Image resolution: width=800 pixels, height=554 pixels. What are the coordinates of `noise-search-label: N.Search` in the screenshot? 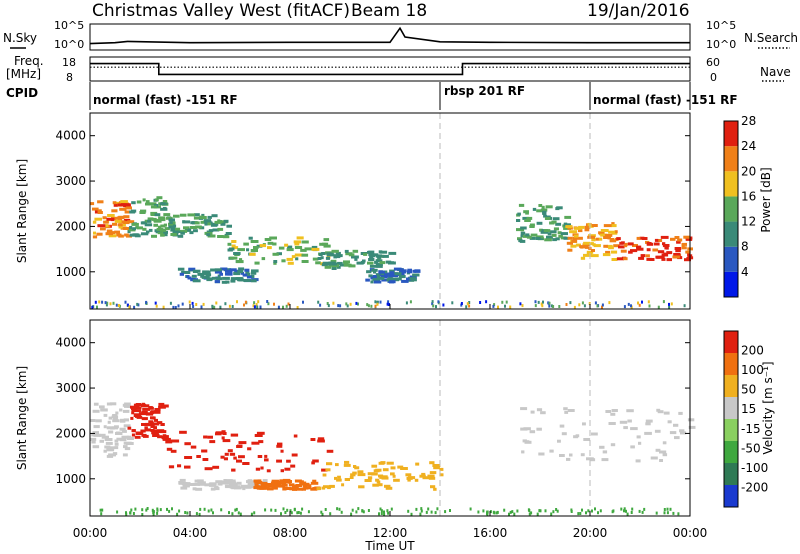 It's located at (771, 38).